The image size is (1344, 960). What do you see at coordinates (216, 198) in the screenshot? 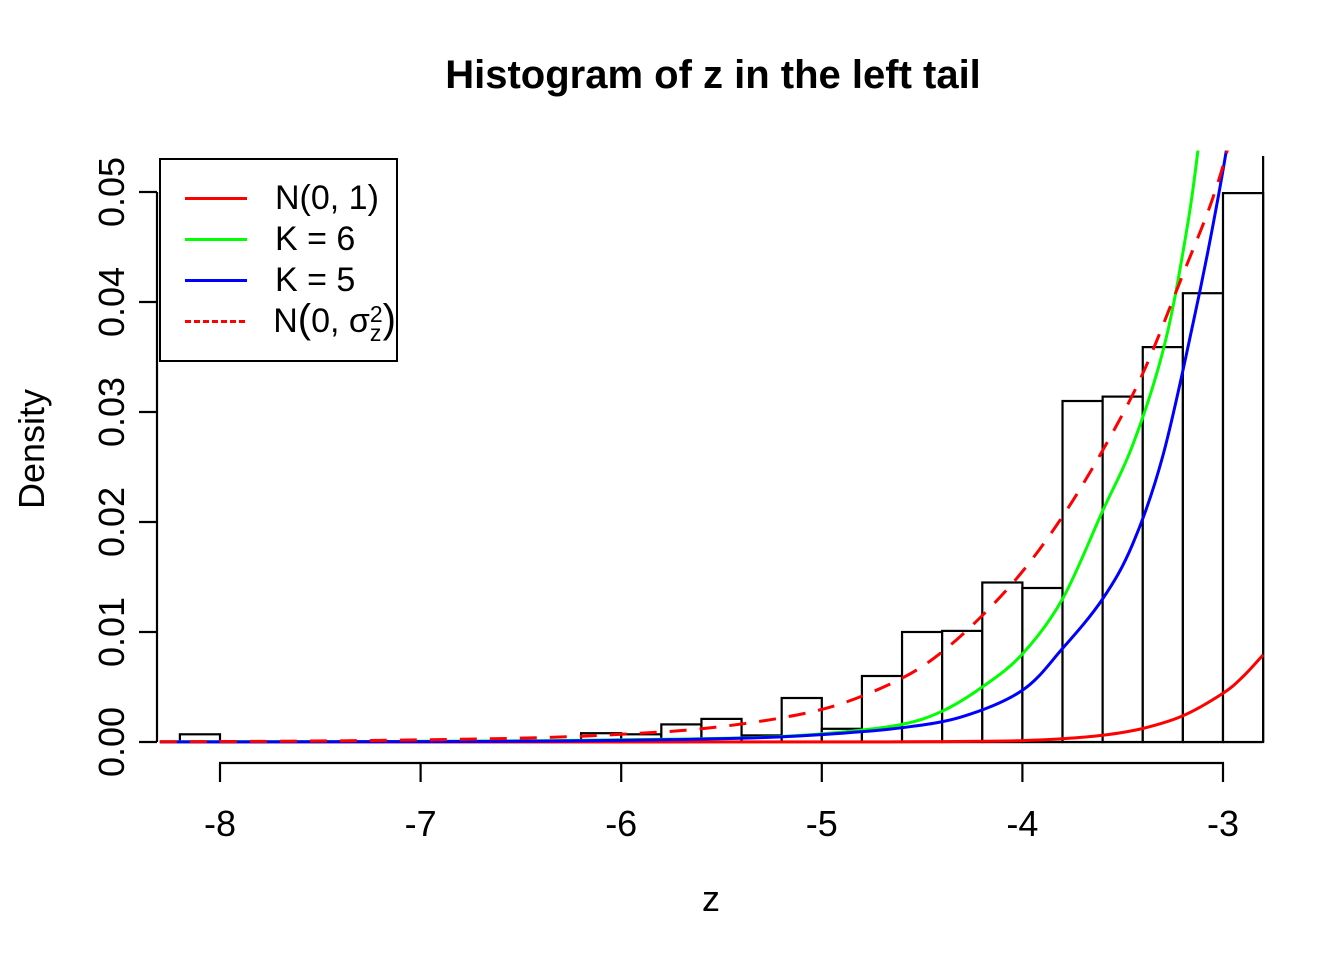
I see `legend-line-red-solid` at bounding box center [216, 198].